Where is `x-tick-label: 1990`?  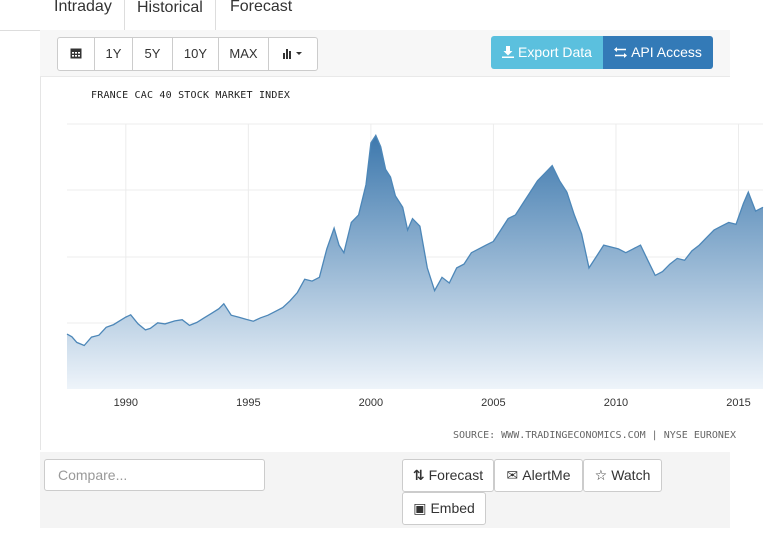 x-tick-label: 1990 is located at coordinates (126, 403).